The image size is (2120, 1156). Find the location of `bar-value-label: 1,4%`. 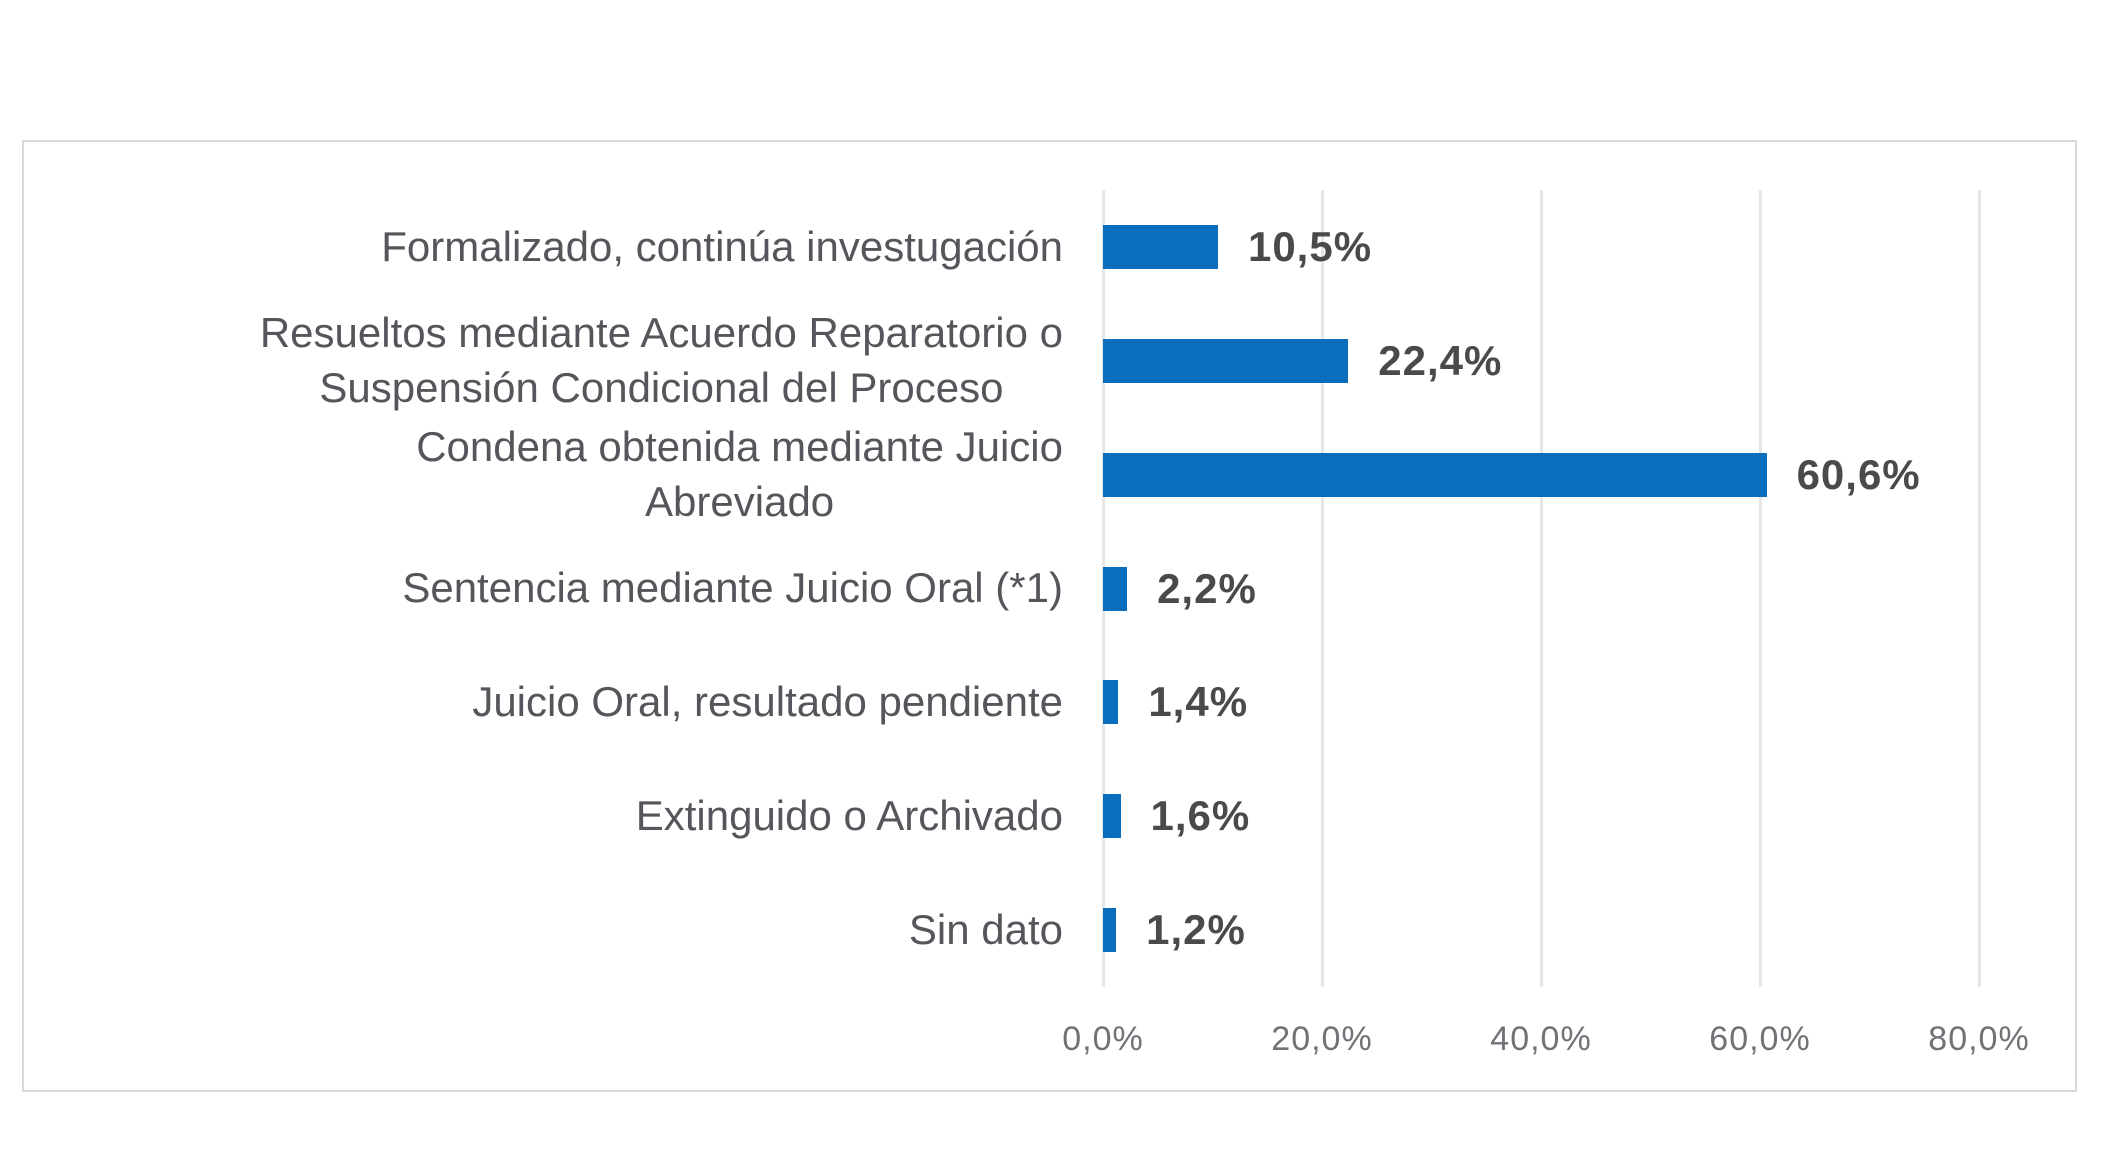

bar-value-label: 1,4% is located at coordinates (1198, 702).